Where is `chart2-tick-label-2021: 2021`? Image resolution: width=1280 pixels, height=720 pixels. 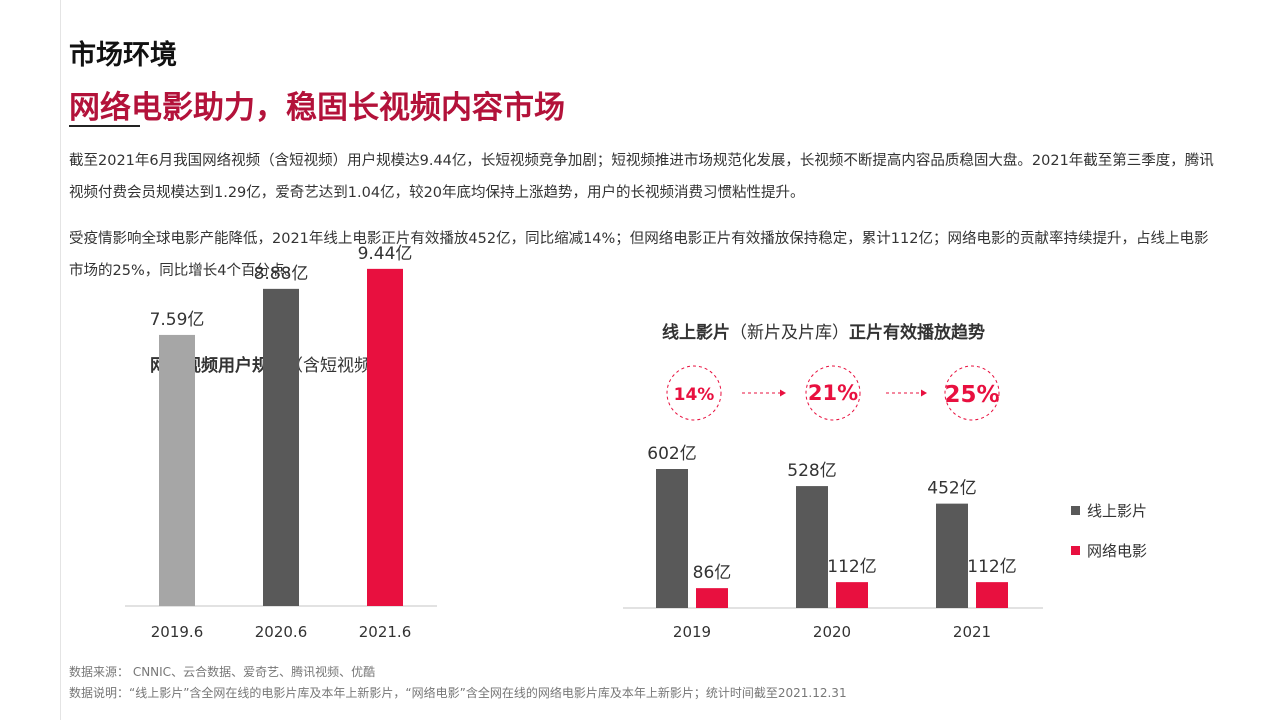
chart2-tick-label-2021: 2021 is located at coordinates (972, 632).